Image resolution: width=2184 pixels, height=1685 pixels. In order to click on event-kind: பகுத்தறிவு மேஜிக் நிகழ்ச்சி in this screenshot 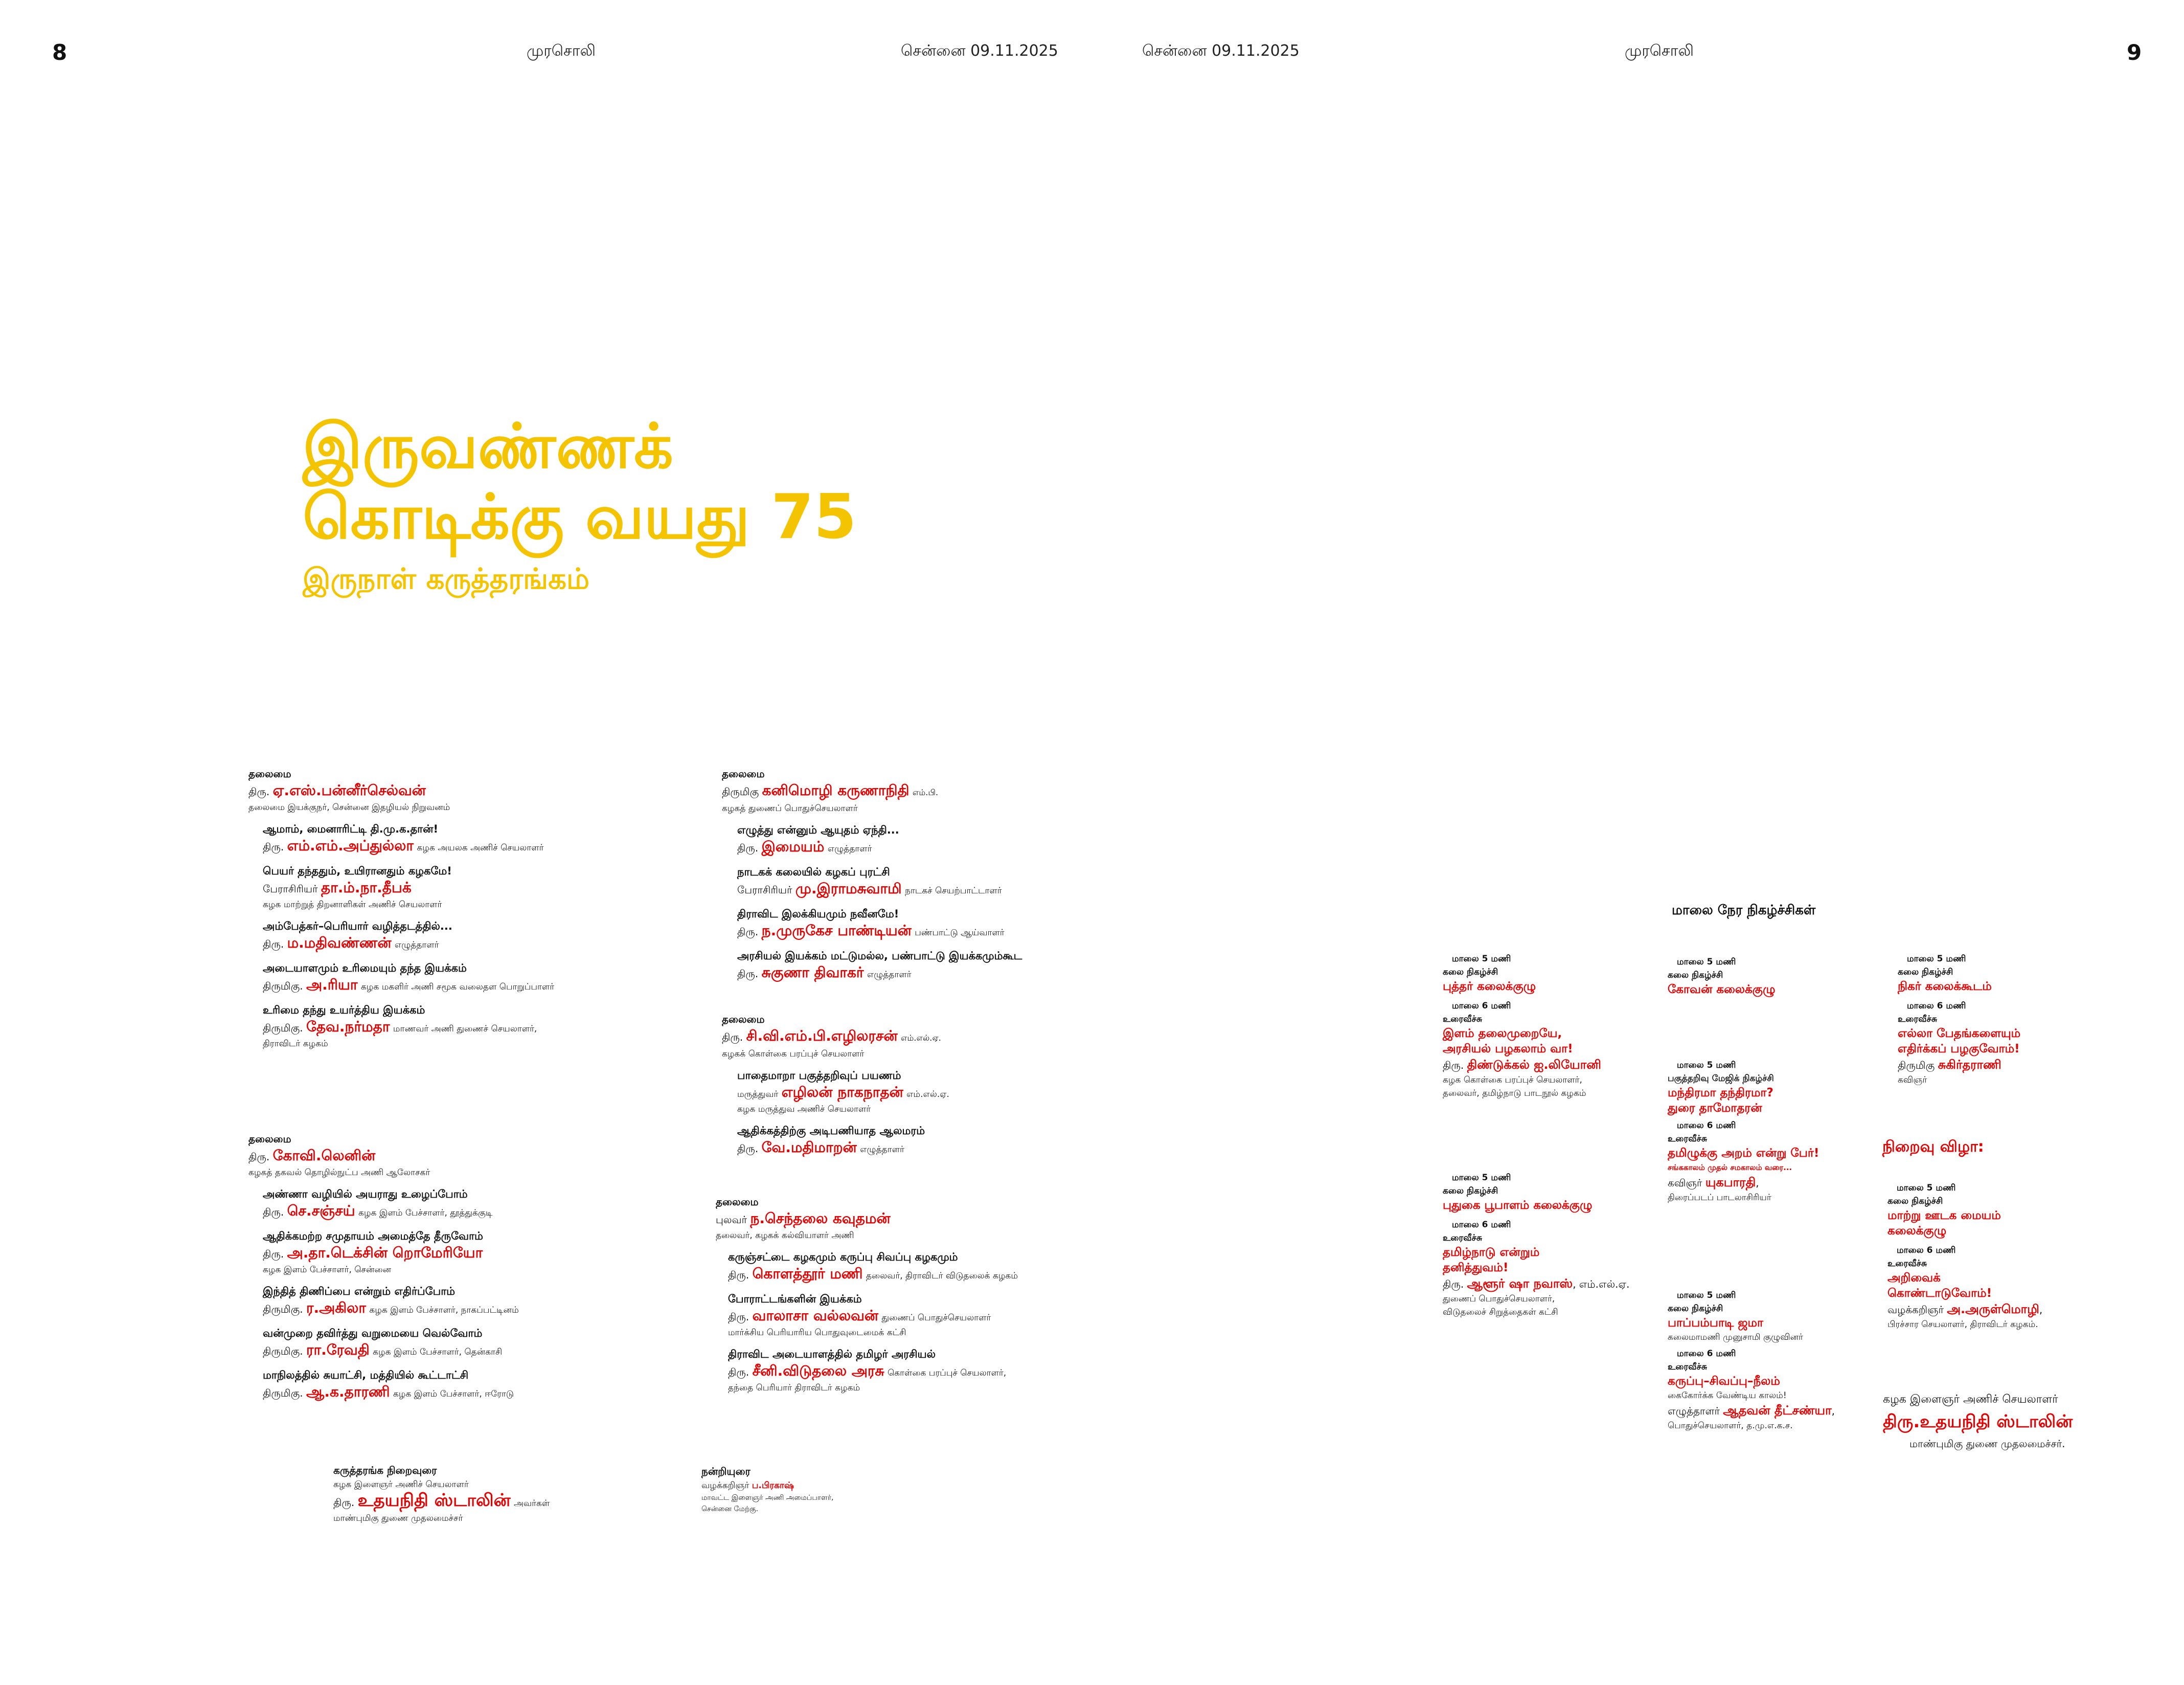, I will do `click(1721, 1078)`.